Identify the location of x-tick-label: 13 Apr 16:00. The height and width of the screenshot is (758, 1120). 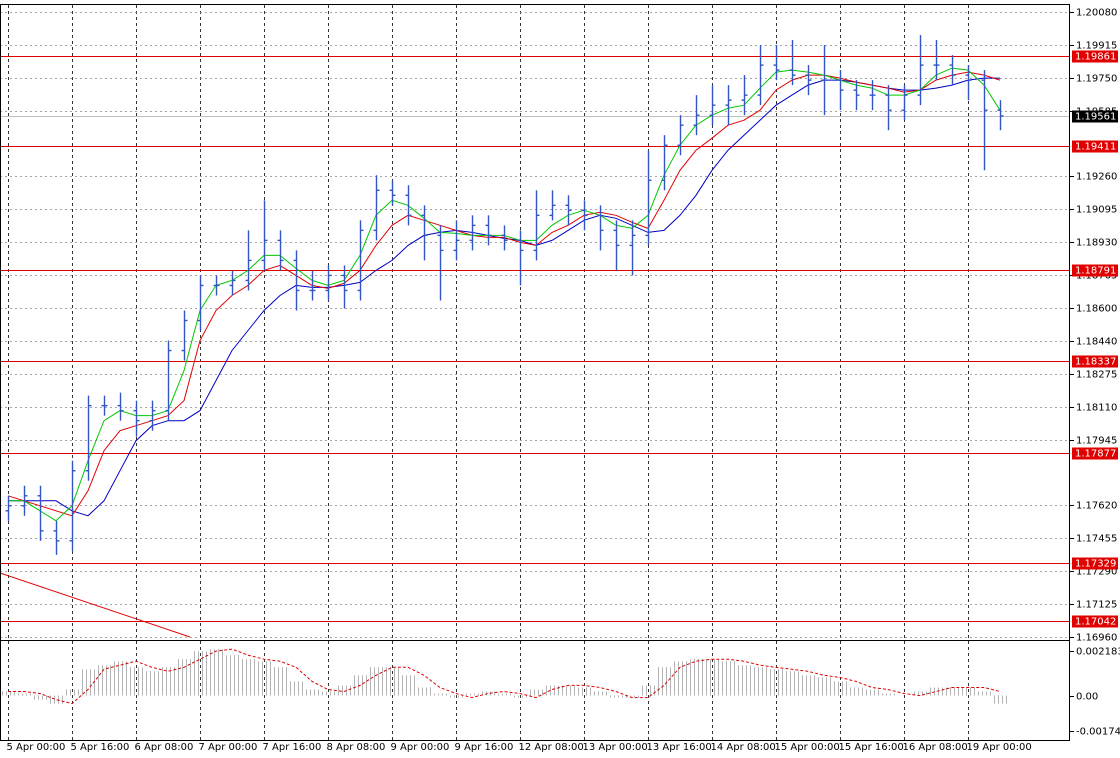
(679, 747).